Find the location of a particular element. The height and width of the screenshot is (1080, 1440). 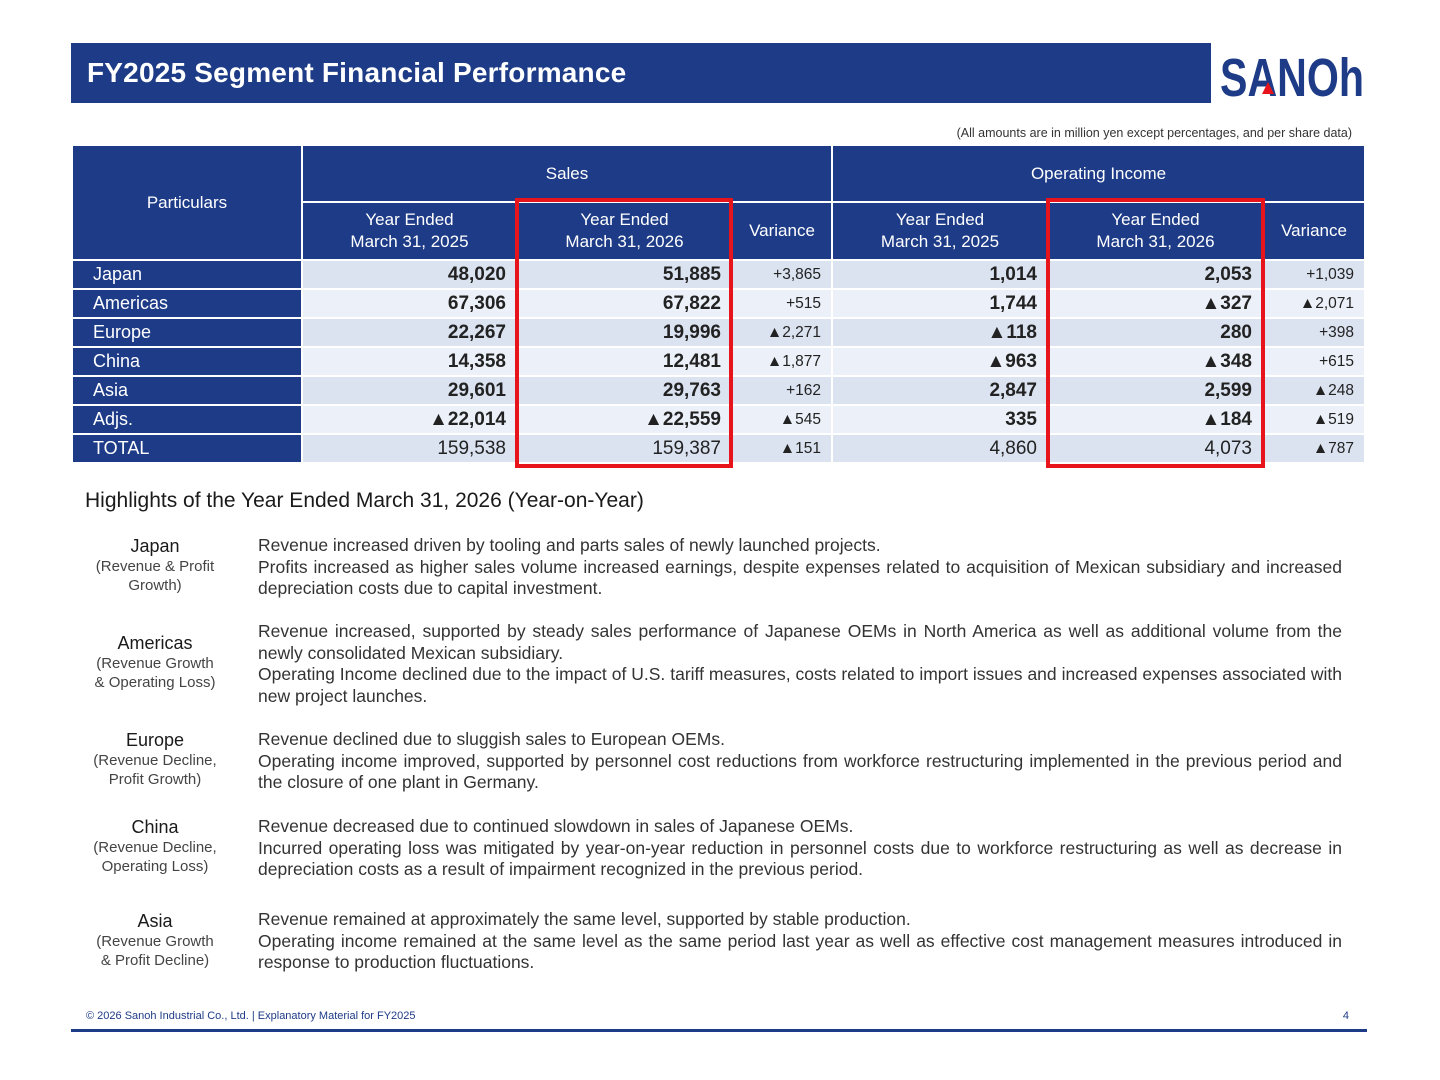

sales-header: Sales is located at coordinates (567, 173).